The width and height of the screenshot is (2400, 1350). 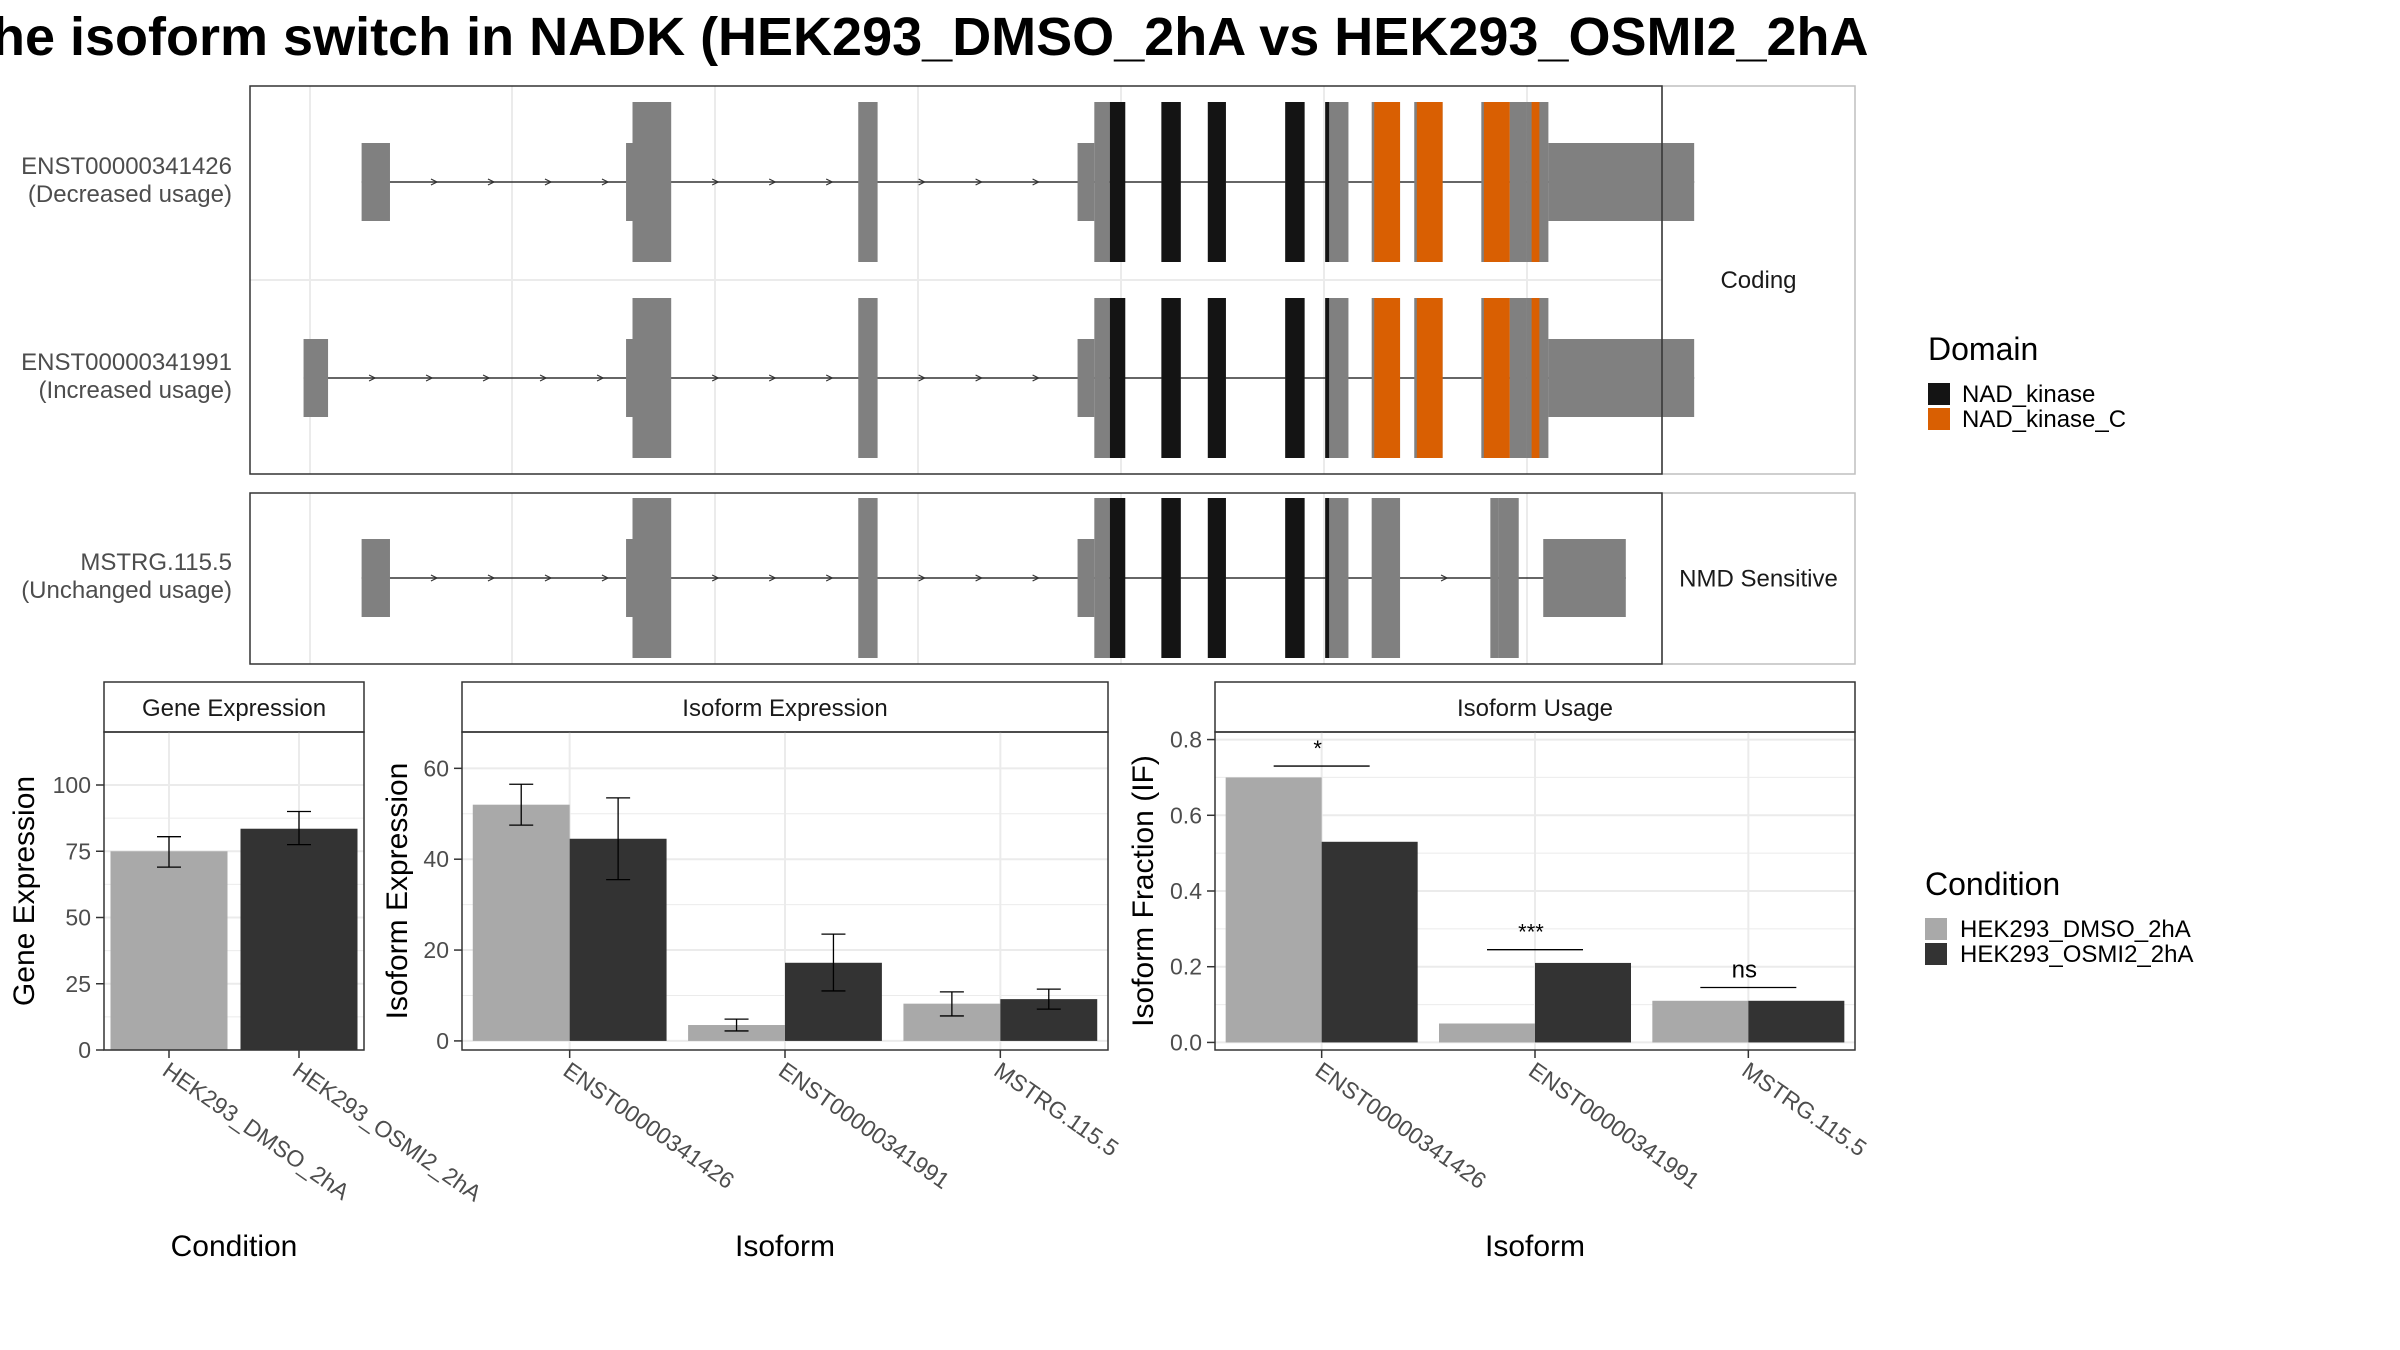 I want to click on x-axis-title: Condition, so click(x=234, y=1246).